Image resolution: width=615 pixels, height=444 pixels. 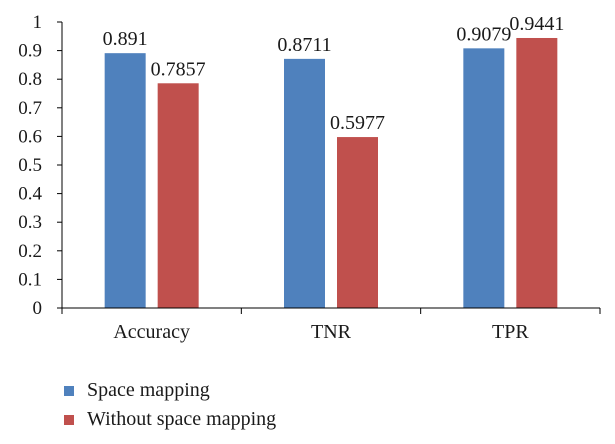 What do you see at coordinates (30, 222) in the screenshot?
I see `y-tick-label: 0.3` at bounding box center [30, 222].